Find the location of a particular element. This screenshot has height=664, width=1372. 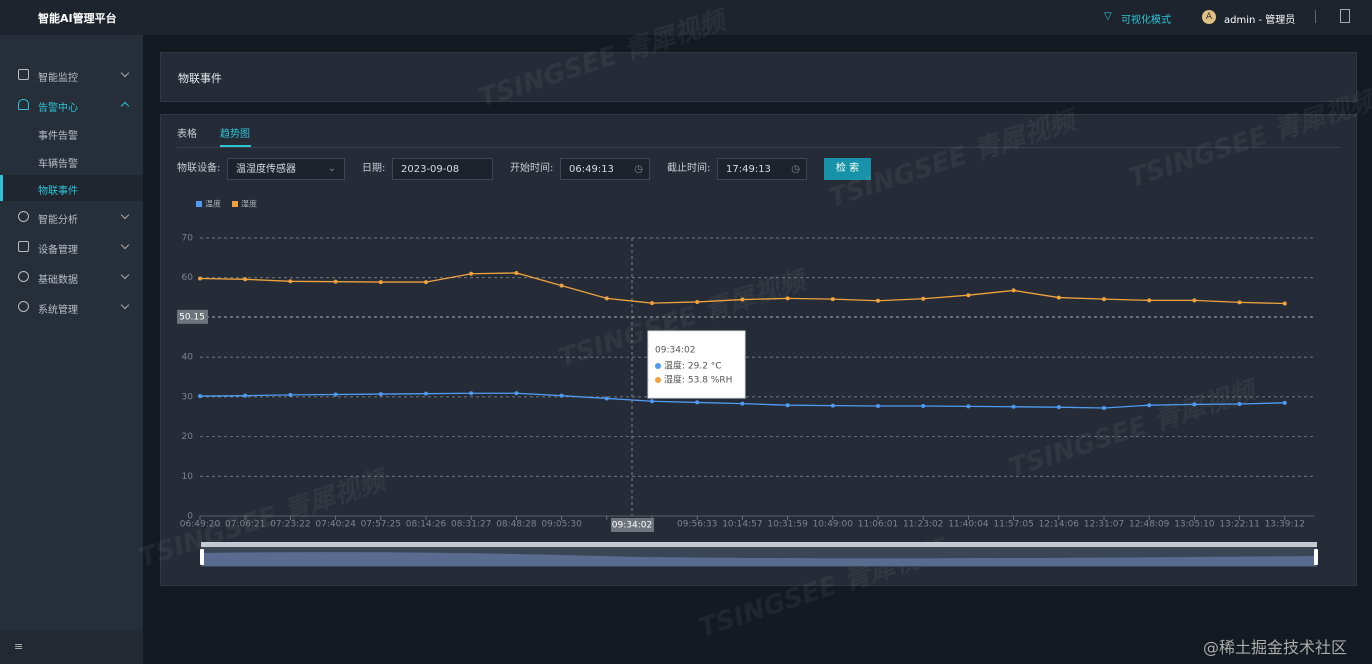

y-tick-label: 70 is located at coordinates (188, 239).